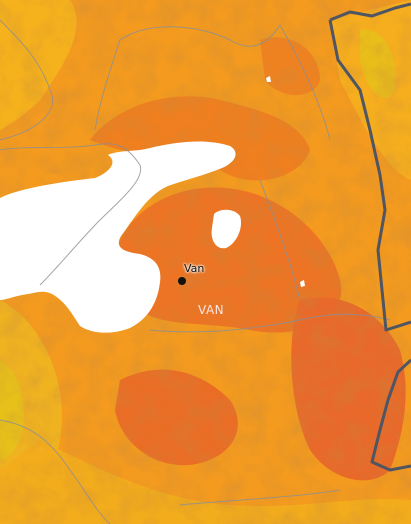 This screenshot has height=524, width=411. What do you see at coordinates (268, 79) in the screenshot?
I see `pond-north` at bounding box center [268, 79].